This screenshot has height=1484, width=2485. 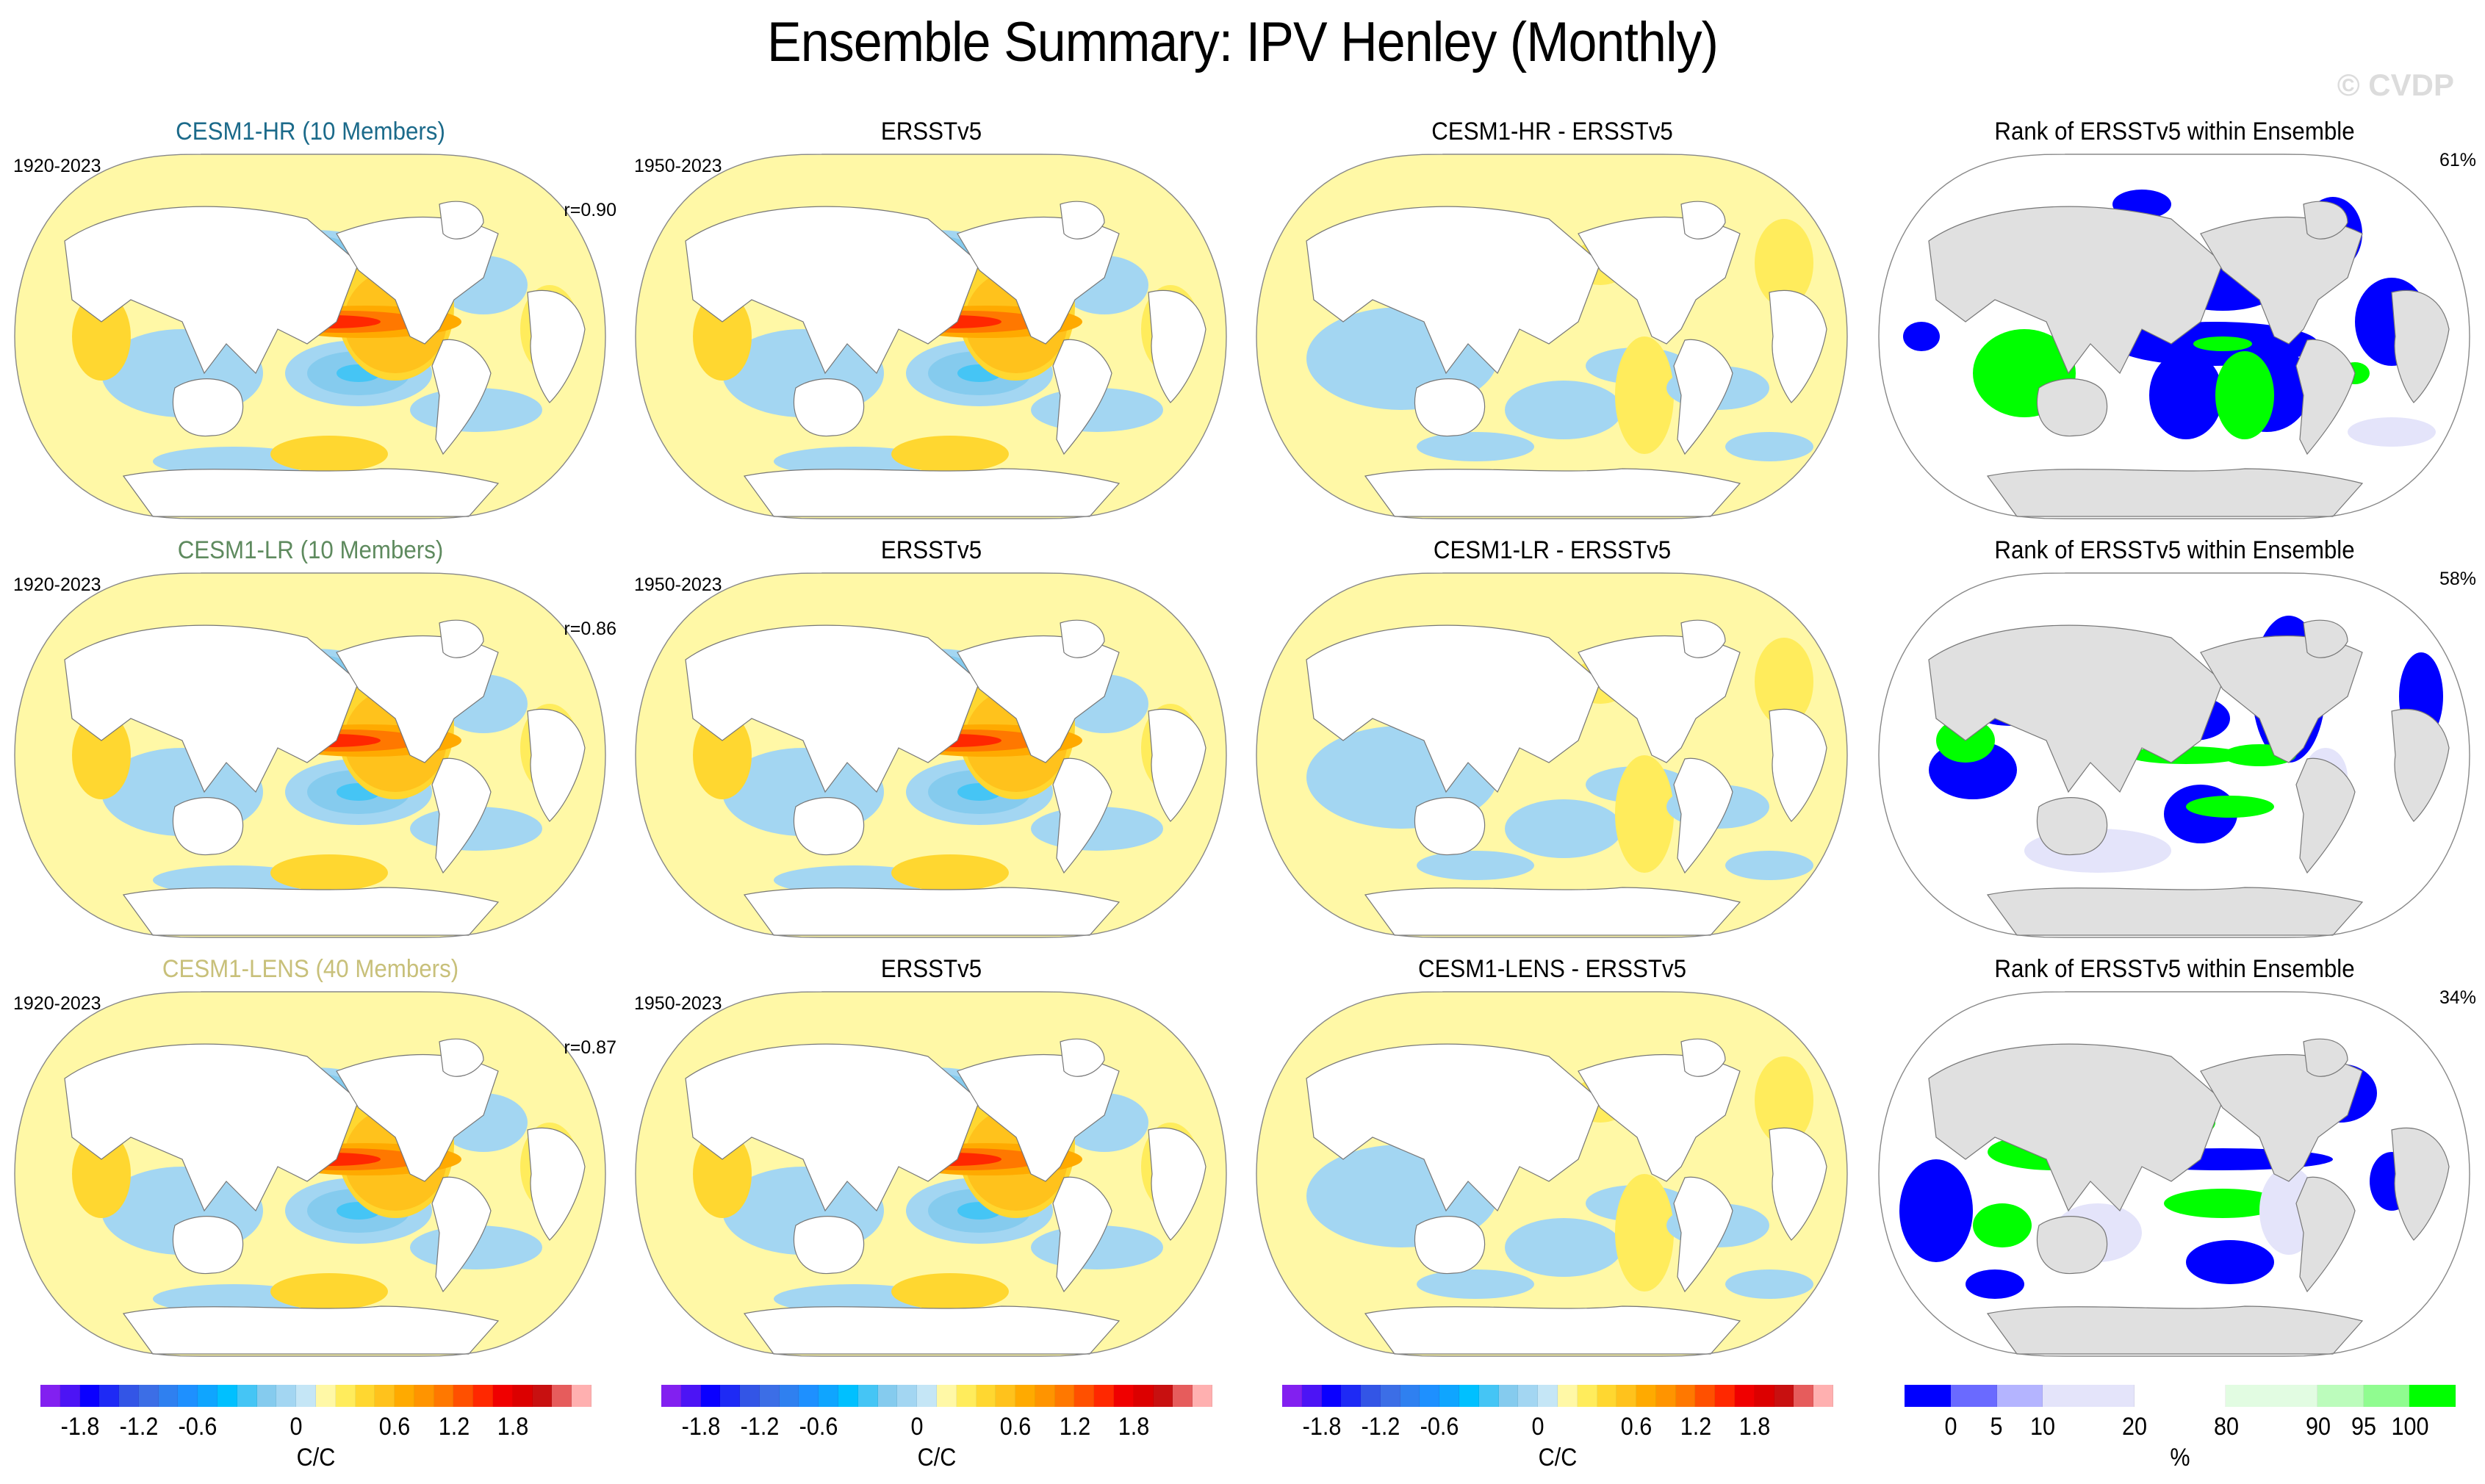 I want to click on pattern-correlation-label: r=0.90, so click(x=590, y=210).